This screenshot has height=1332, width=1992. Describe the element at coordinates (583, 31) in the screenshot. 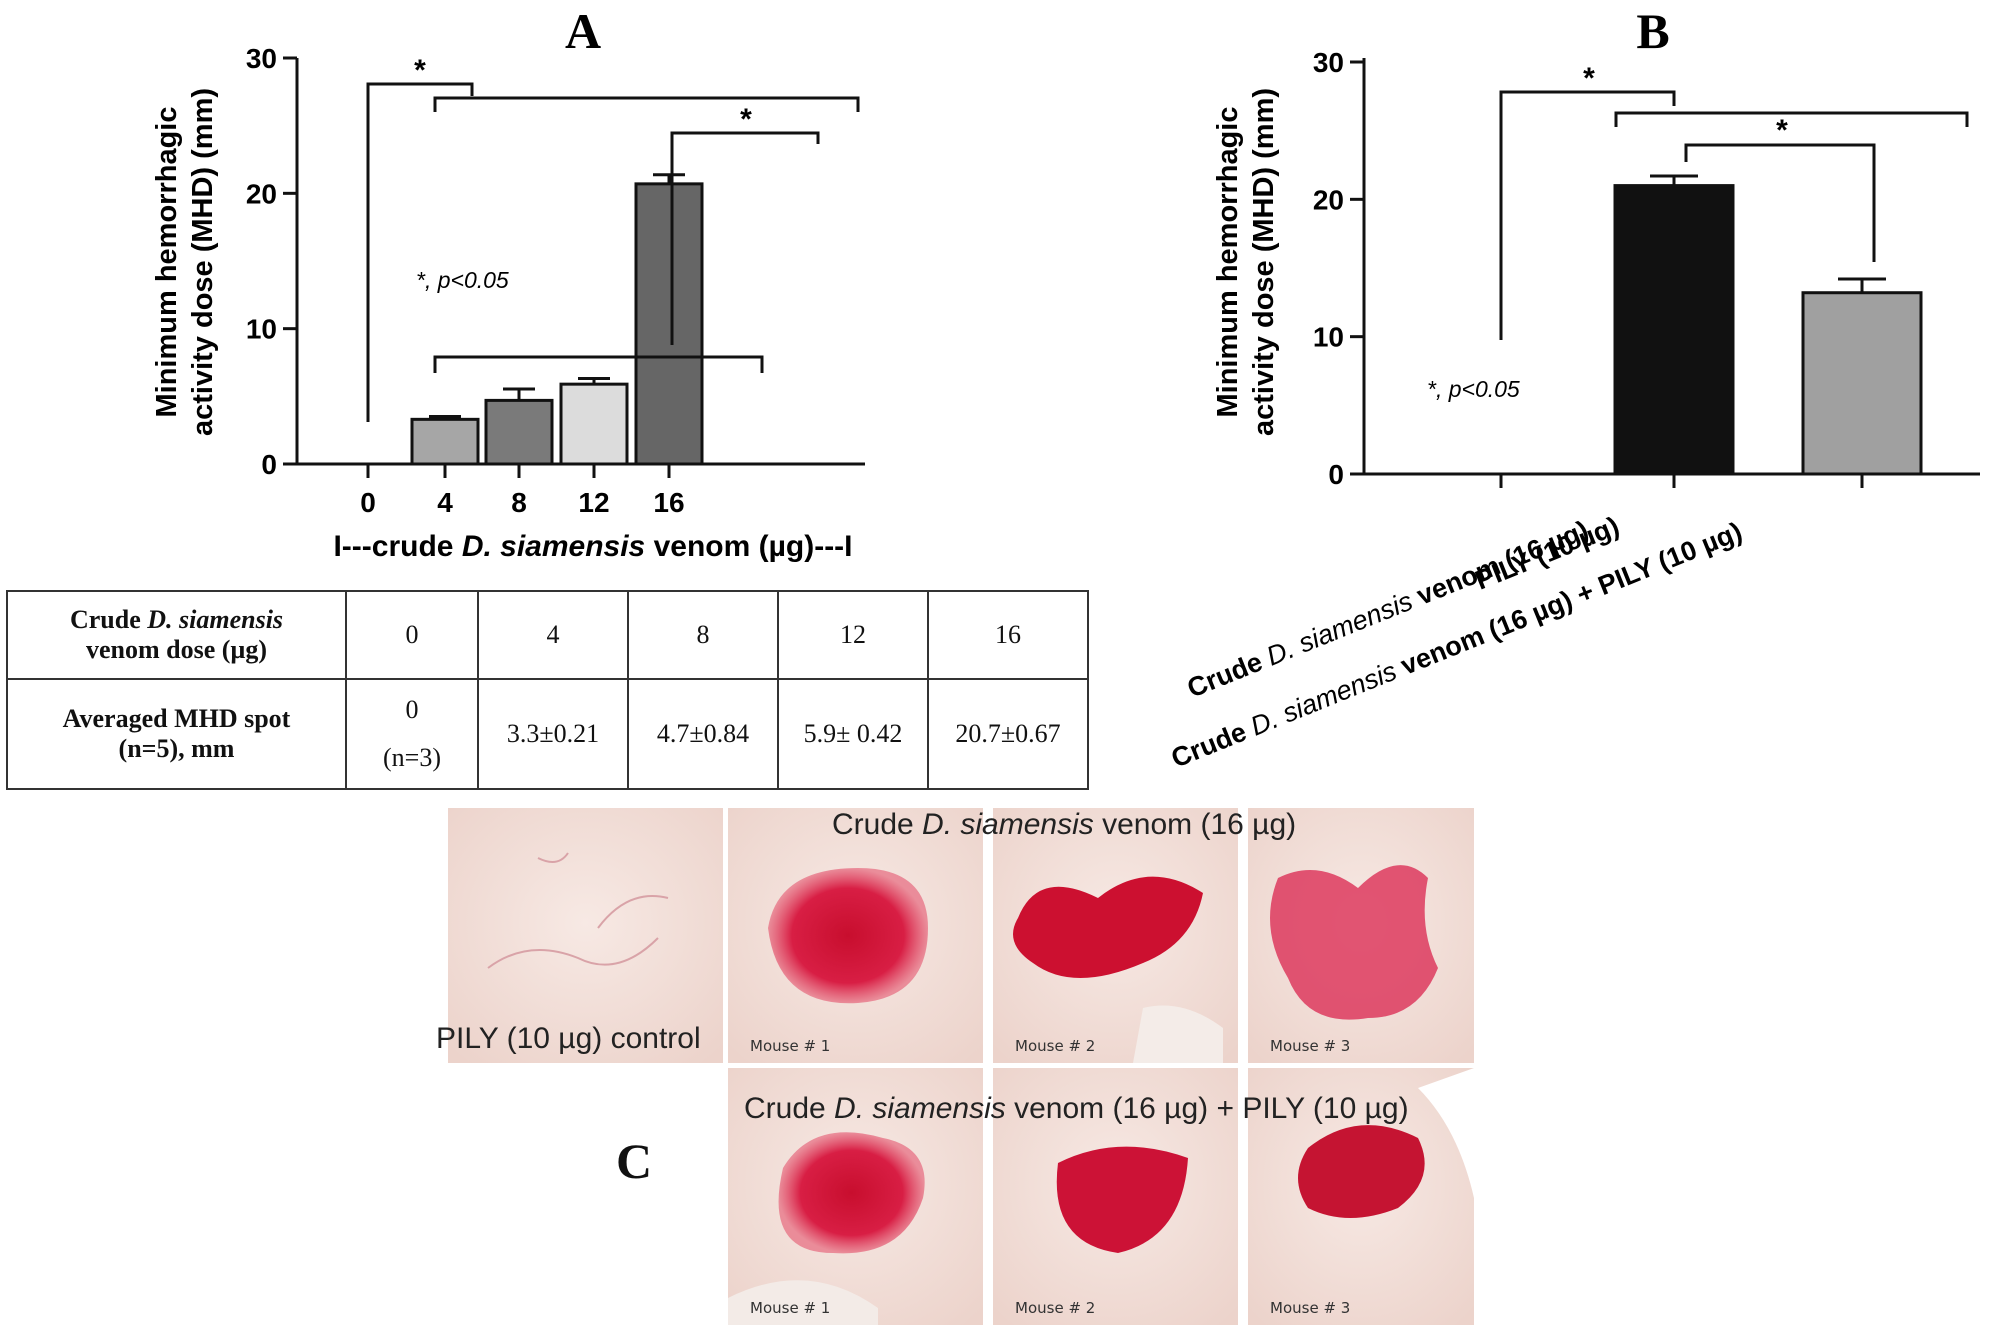

I see `panel-a-letter: A` at that location.